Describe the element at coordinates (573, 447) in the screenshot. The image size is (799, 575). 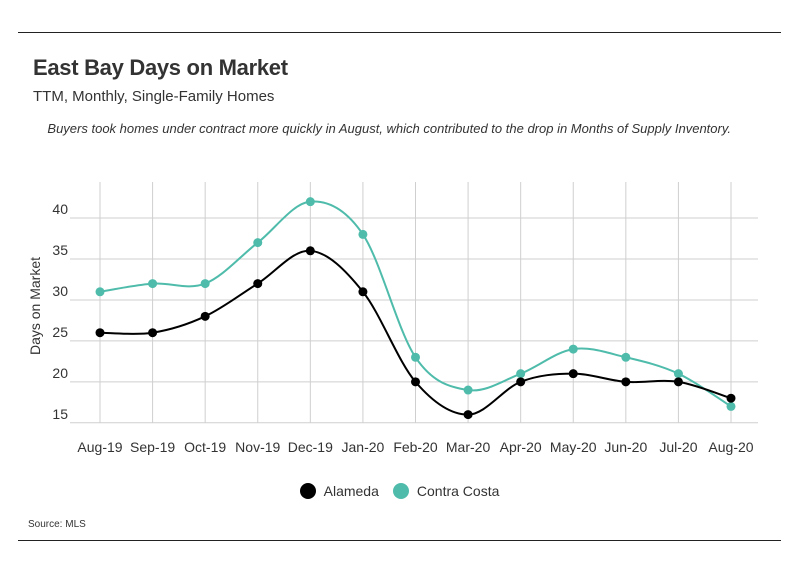
I see `x-tick-label: May-20` at that location.